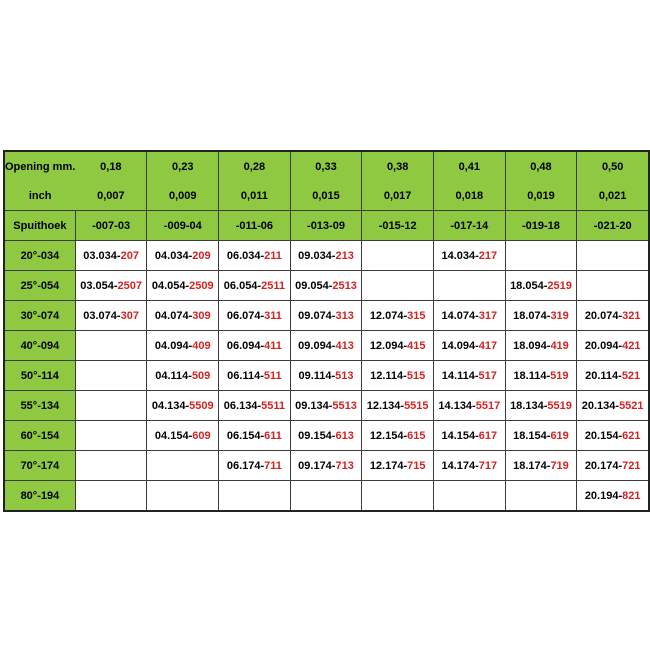 The height and width of the screenshot is (650, 650). I want to click on part-number-black: 04.134-, so click(170, 405).